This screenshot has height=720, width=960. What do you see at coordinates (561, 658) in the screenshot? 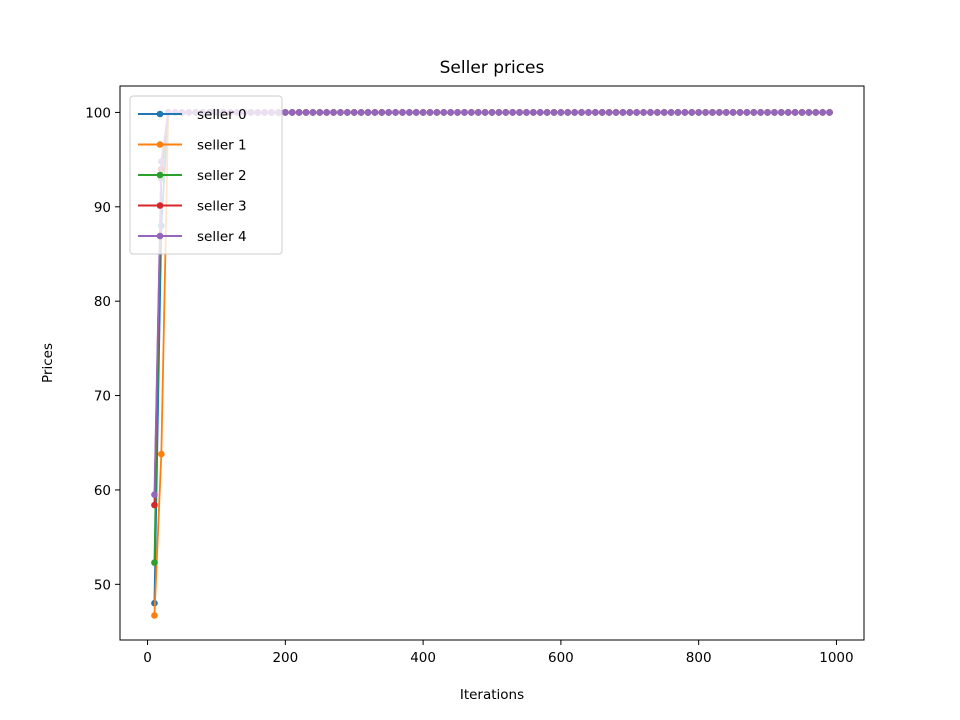
I see `x-tick-label: 600` at bounding box center [561, 658].